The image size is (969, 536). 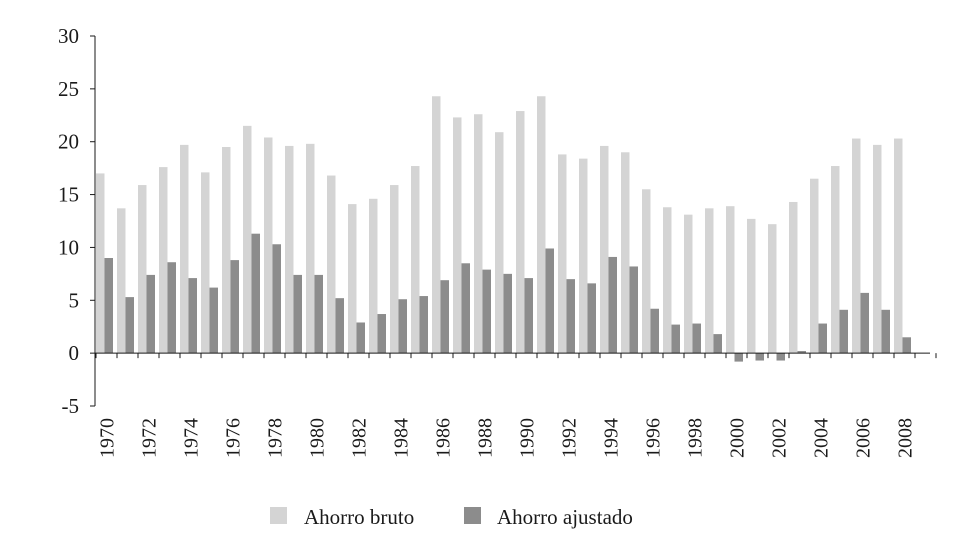 What do you see at coordinates (520, 232) in the screenshot?
I see `bar-ahorro-bruto-1990` at bounding box center [520, 232].